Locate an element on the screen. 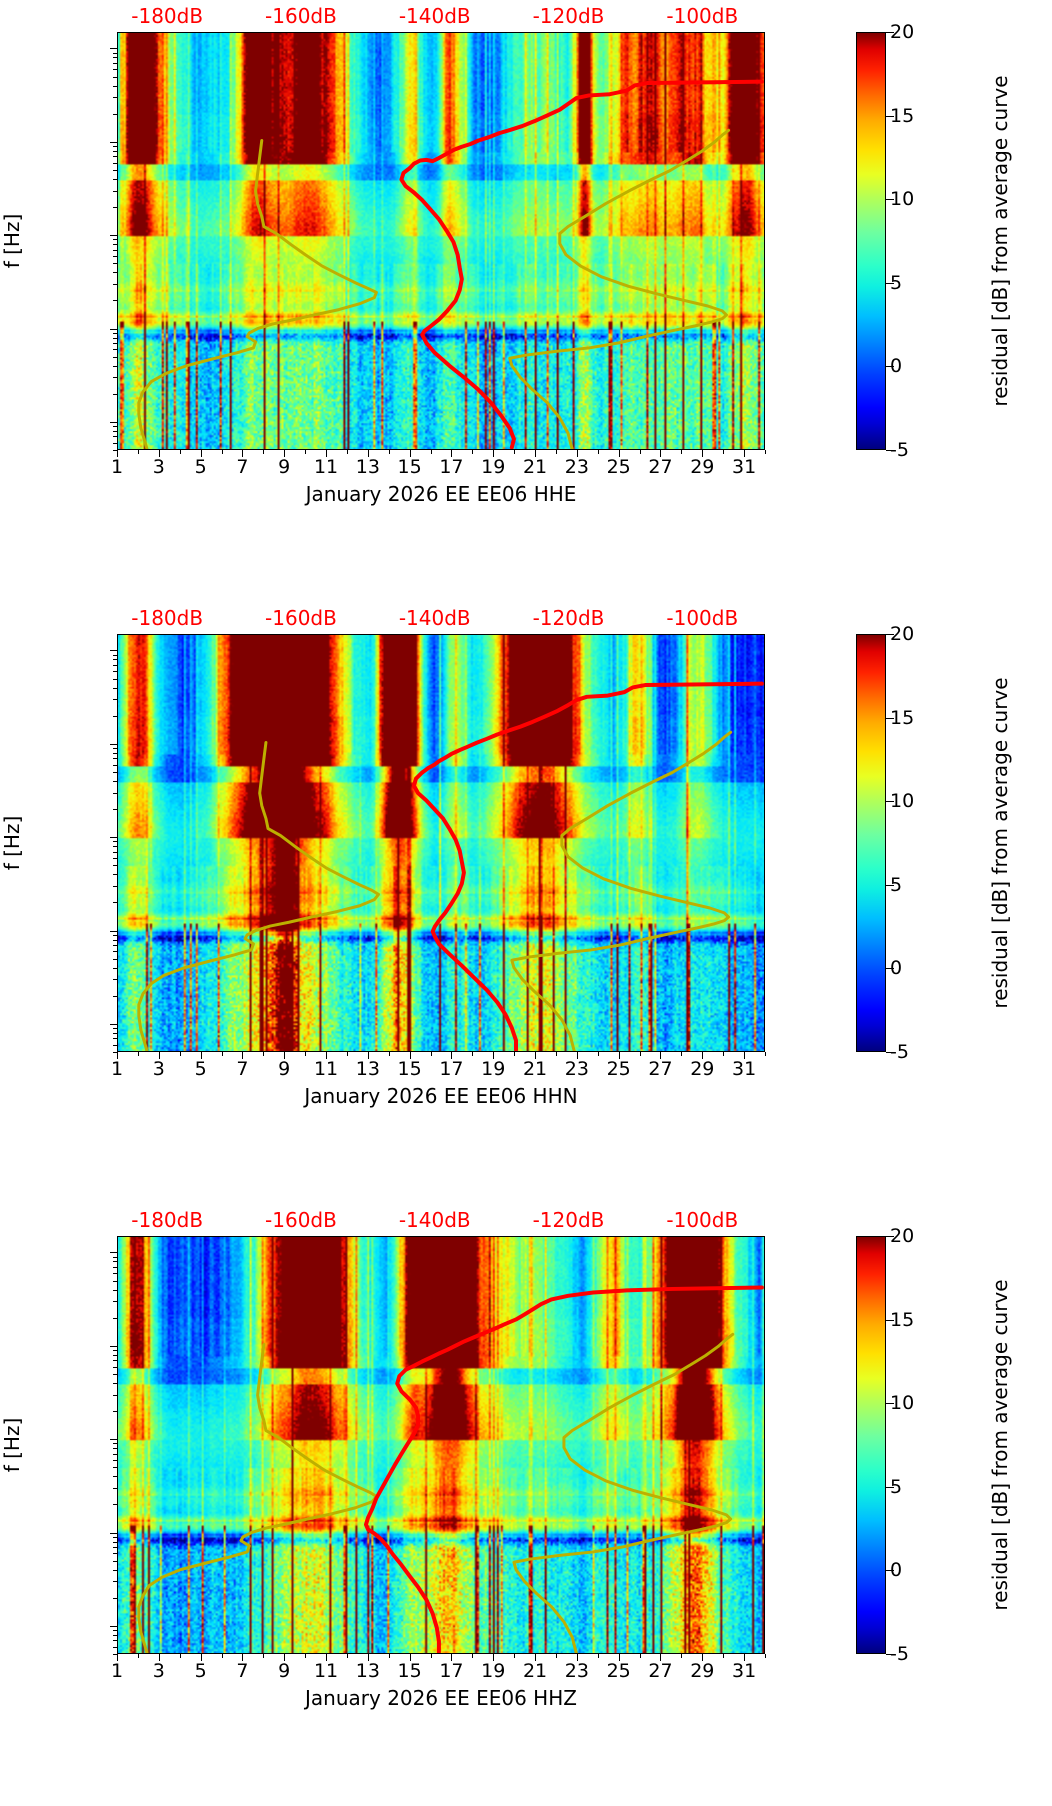 Image resolution: width=1052 pixels, height=1806 pixels. top-db-label: -160dB is located at coordinates (301, 1220).